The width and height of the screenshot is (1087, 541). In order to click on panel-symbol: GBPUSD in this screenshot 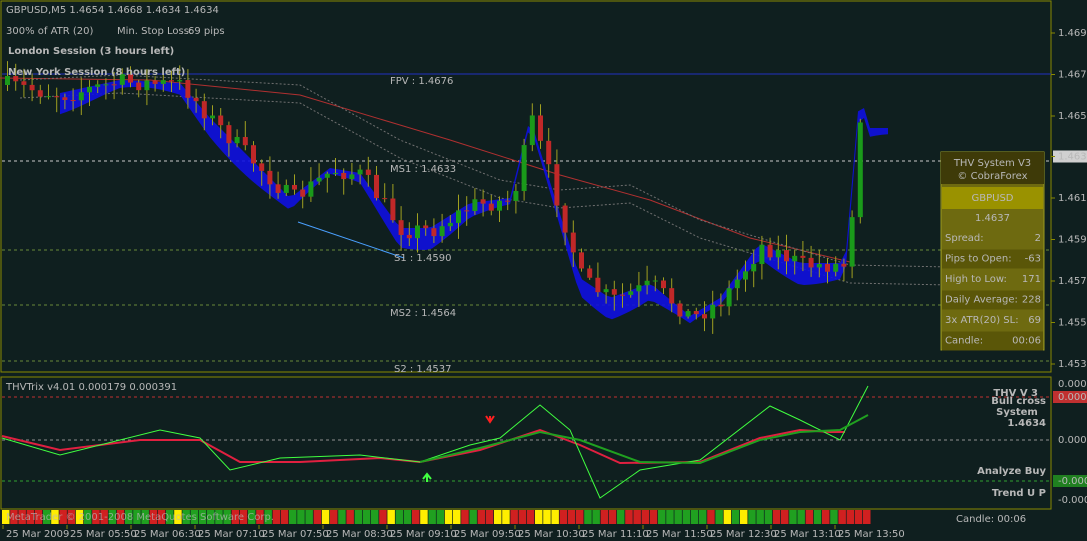, I will do `click(992, 198)`.